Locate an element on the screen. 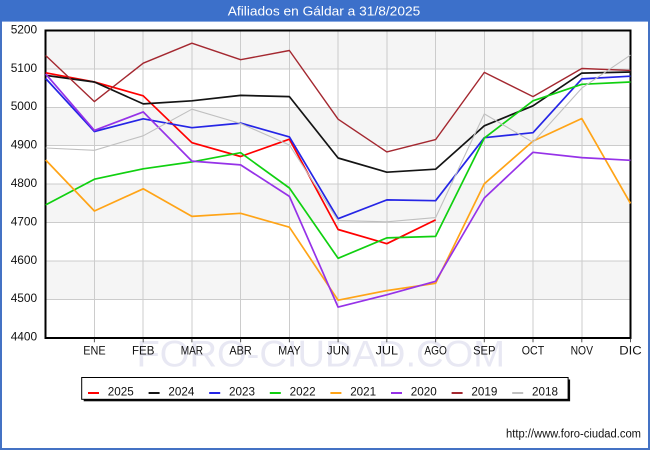  svg-text: 4400 is located at coordinates (24, 337).